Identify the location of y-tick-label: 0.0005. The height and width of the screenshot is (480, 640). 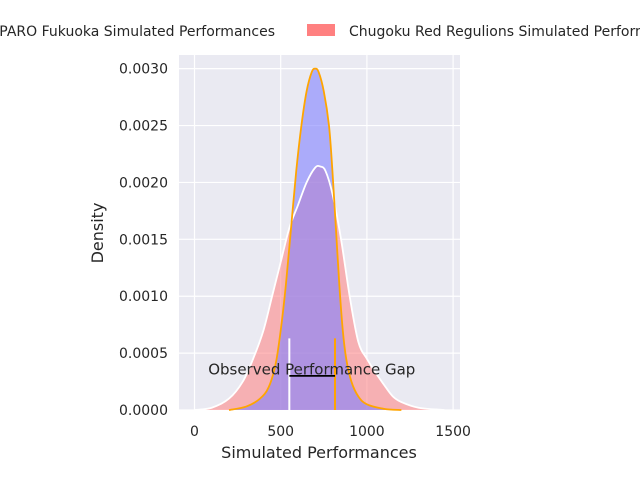
(143, 354).